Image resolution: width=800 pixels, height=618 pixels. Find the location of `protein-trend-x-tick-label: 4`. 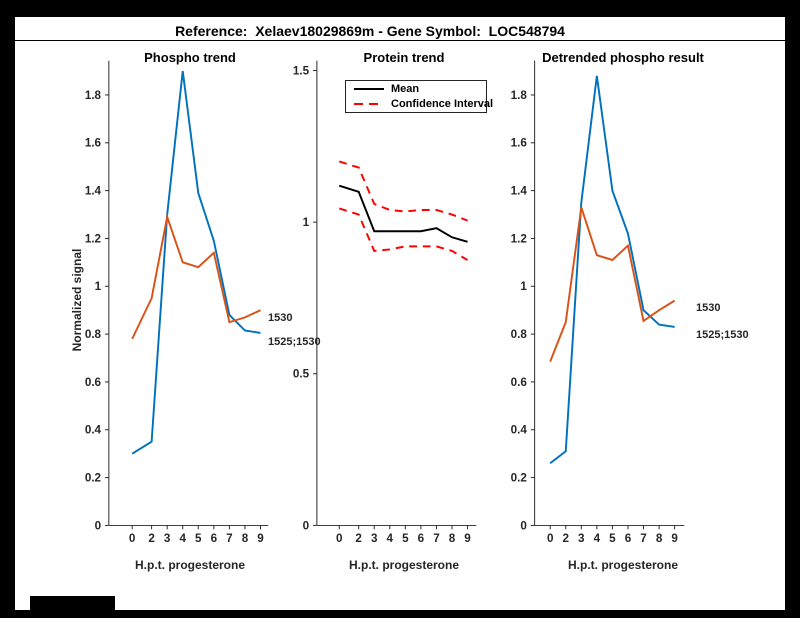

protein-trend-x-tick-label: 4 is located at coordinates (390, 538).